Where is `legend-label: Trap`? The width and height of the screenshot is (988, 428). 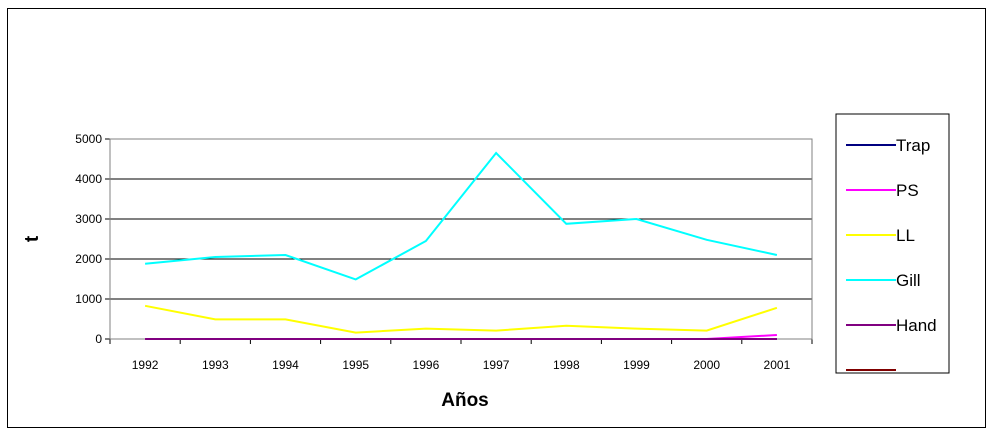 legend-label: Trap is located at coordinates (913, 145).